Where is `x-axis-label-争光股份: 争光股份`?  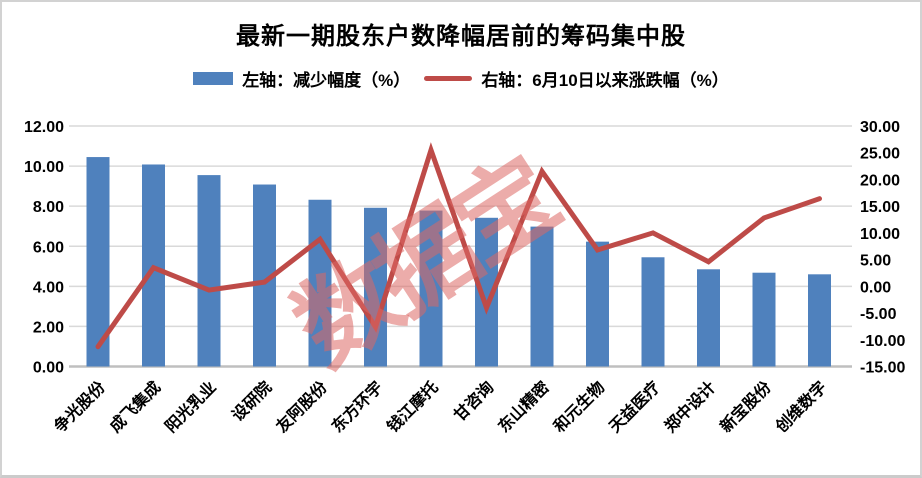
x-axis-label-争光股份: 争光股份 is located at coordinates (79, 406).